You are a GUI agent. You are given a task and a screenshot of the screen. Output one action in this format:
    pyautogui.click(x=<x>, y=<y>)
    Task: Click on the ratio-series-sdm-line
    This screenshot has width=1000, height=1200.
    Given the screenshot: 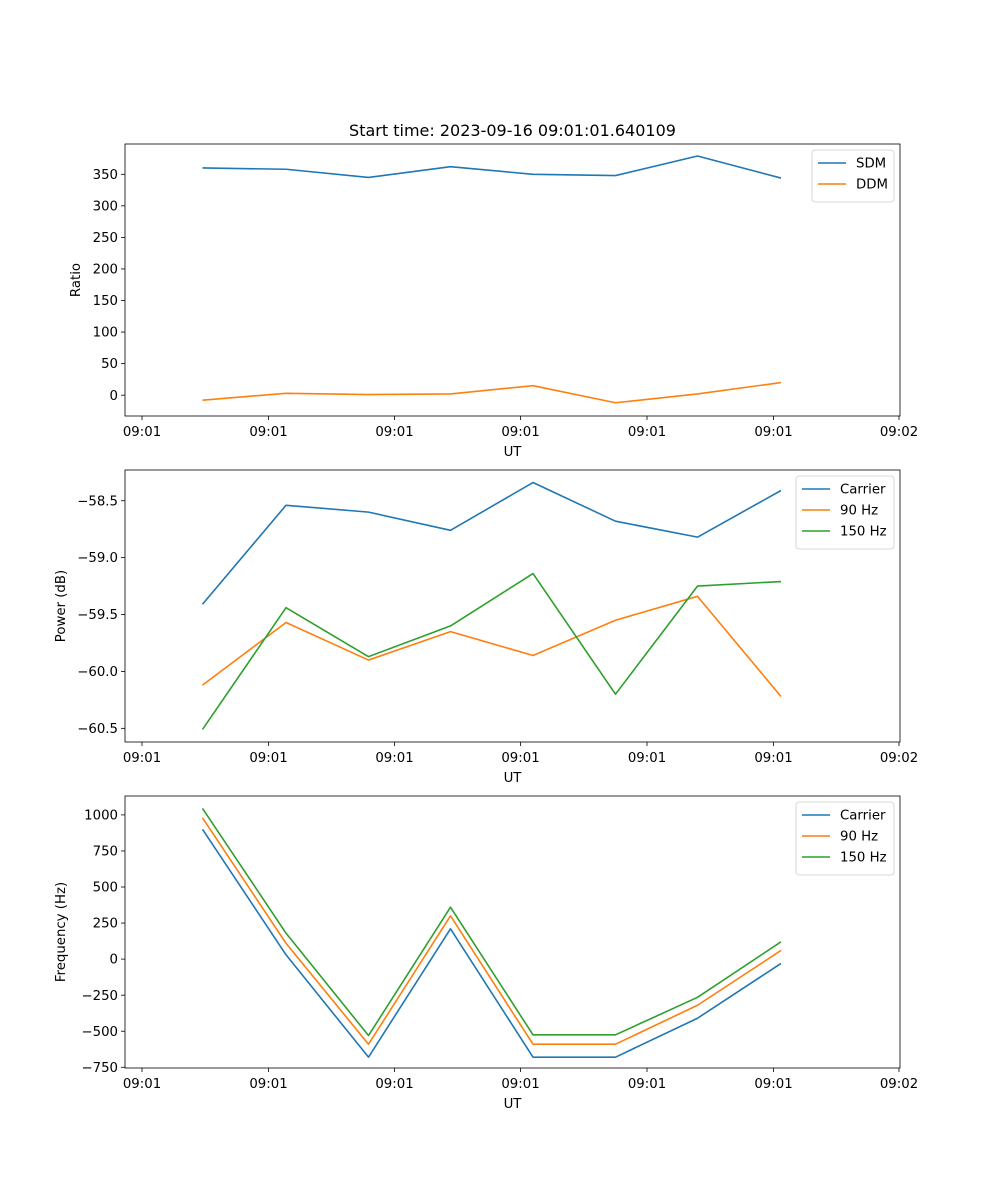 What is the action you would take?
    pyautogui.click(x=492, y=167)
    